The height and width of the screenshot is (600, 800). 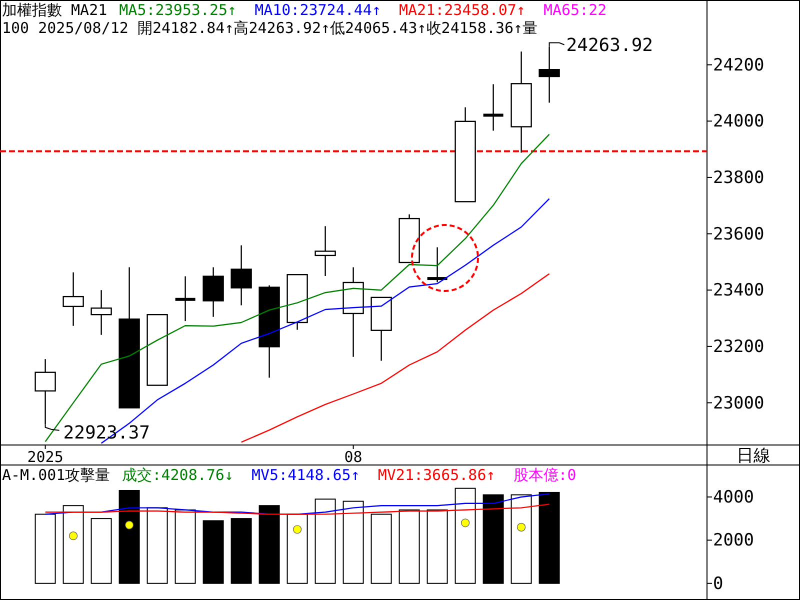 I want to click on series-label: MV5:4148.65↑, so click(x=306, y=475).